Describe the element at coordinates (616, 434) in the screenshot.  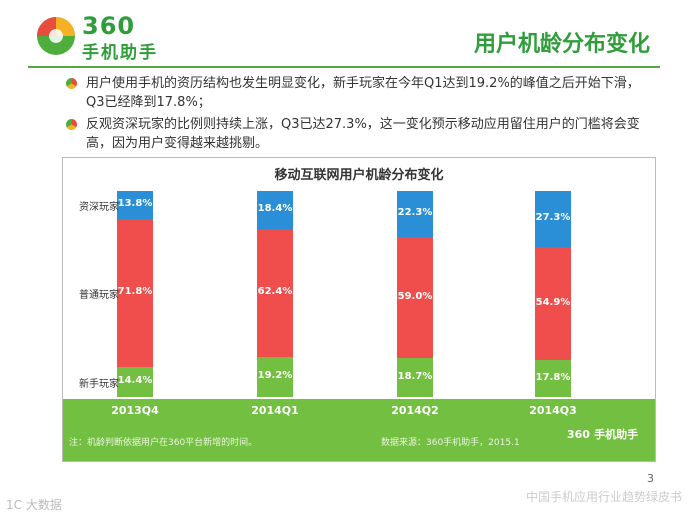
I see `band-logo-name: 手机助手` at that location.